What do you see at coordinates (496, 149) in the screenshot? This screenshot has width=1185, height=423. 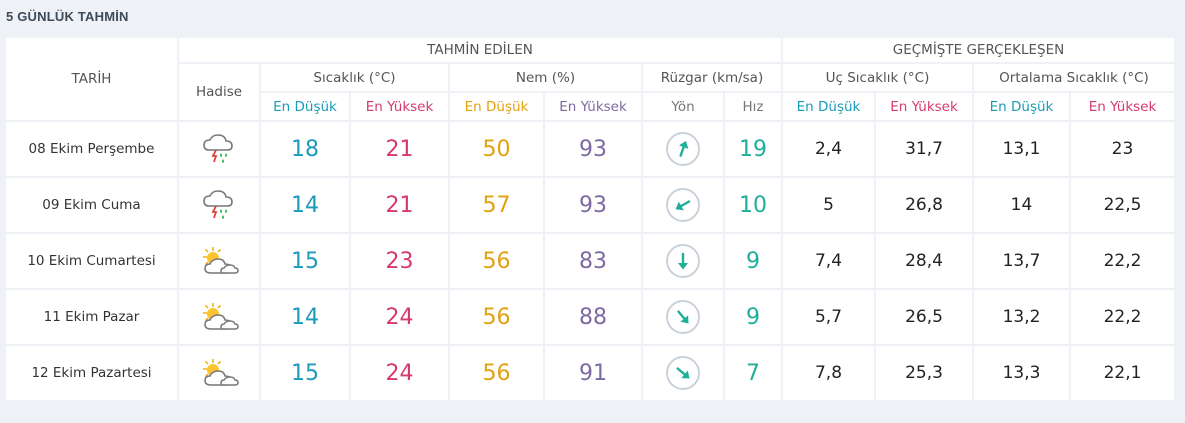 I see `row-humidity-low: 50` at bounding box center [496, 149].